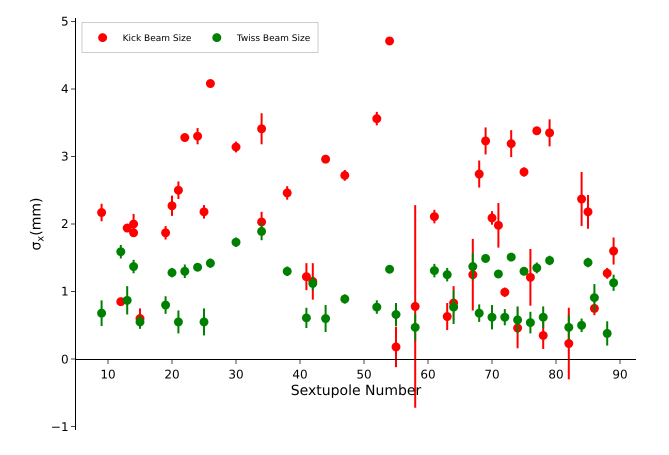  Describe the element at coordinates (364, 374) in the screenshot. I see `x-tick-label: 50` at that location.